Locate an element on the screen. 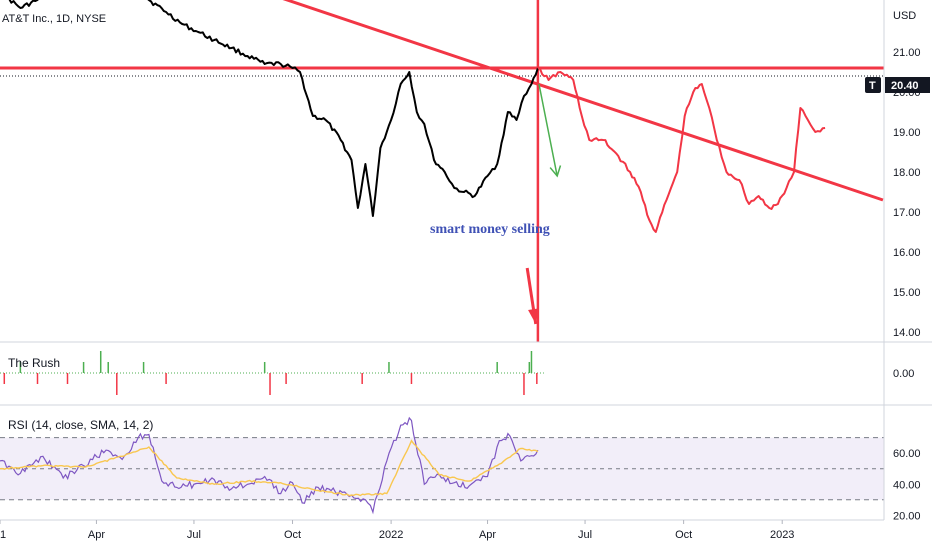 The height and width of the screenshot is (550, 932). projection-arrow-head is located at coordinates (555, 171).